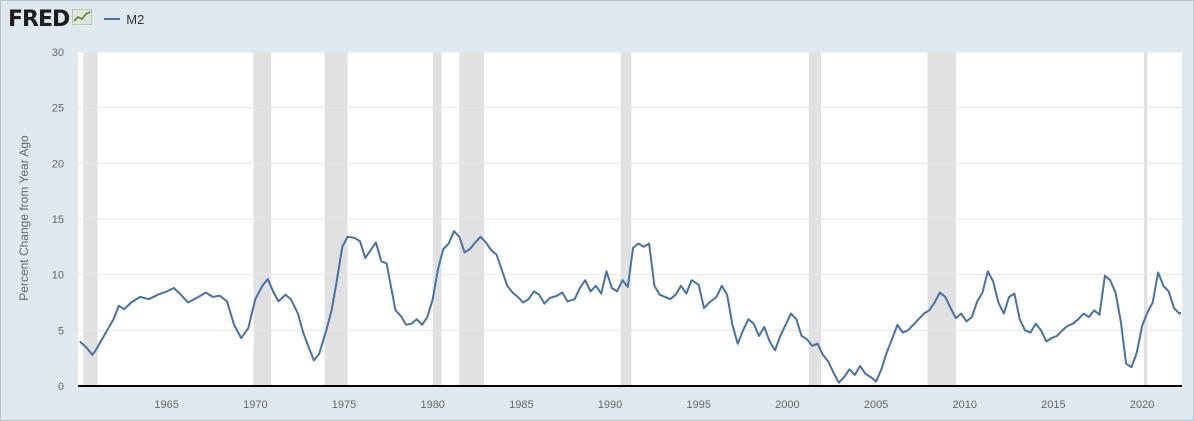 The image size is (1194, 421). Describe the element at coordinates (82, 19) in the screenshot. I see `trend-chart-icon` at that location.